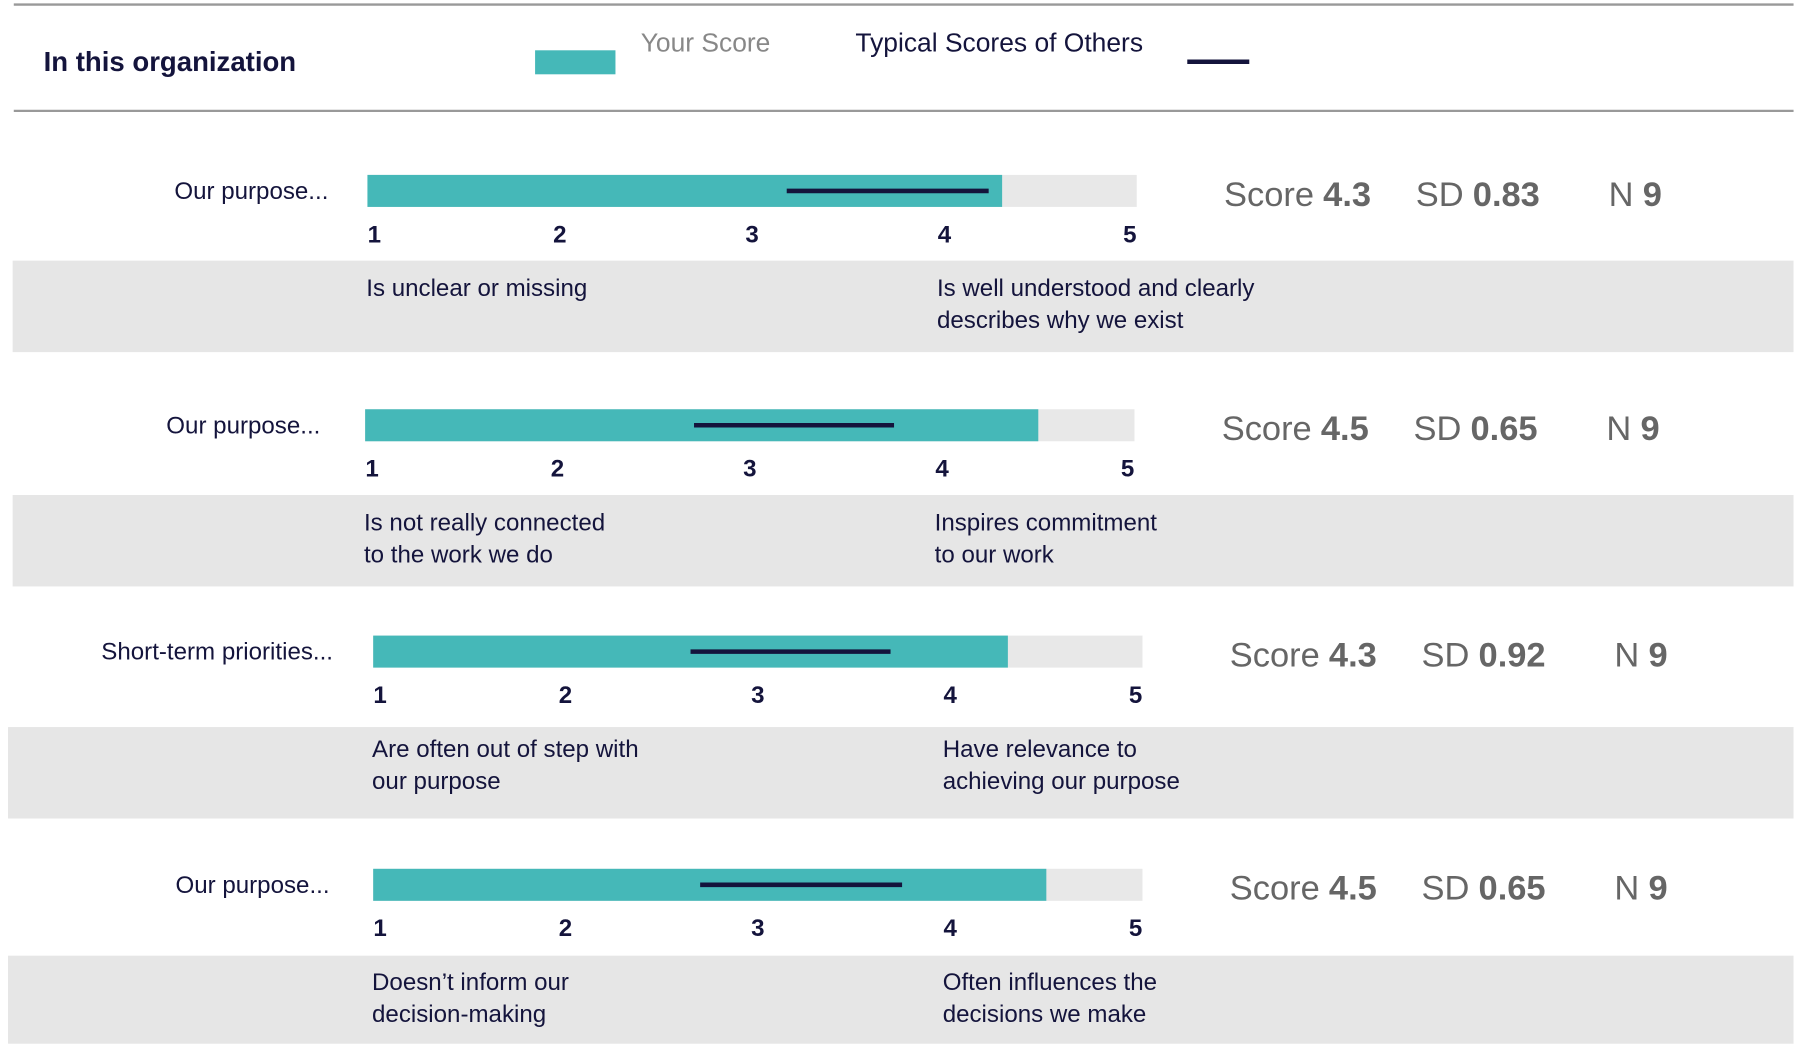  I want to click on stats: Score 4.3 SD 0.92 N 9, so click(1449, 656).